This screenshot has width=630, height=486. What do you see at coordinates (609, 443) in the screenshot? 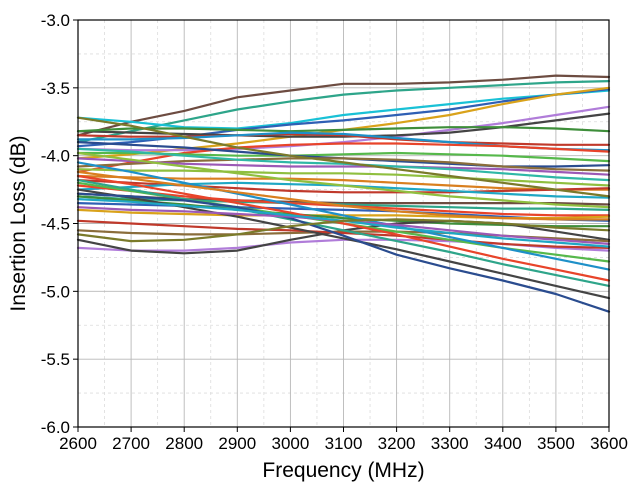
I see `x-tick-label: 3600` at bounding box center [609, 443].